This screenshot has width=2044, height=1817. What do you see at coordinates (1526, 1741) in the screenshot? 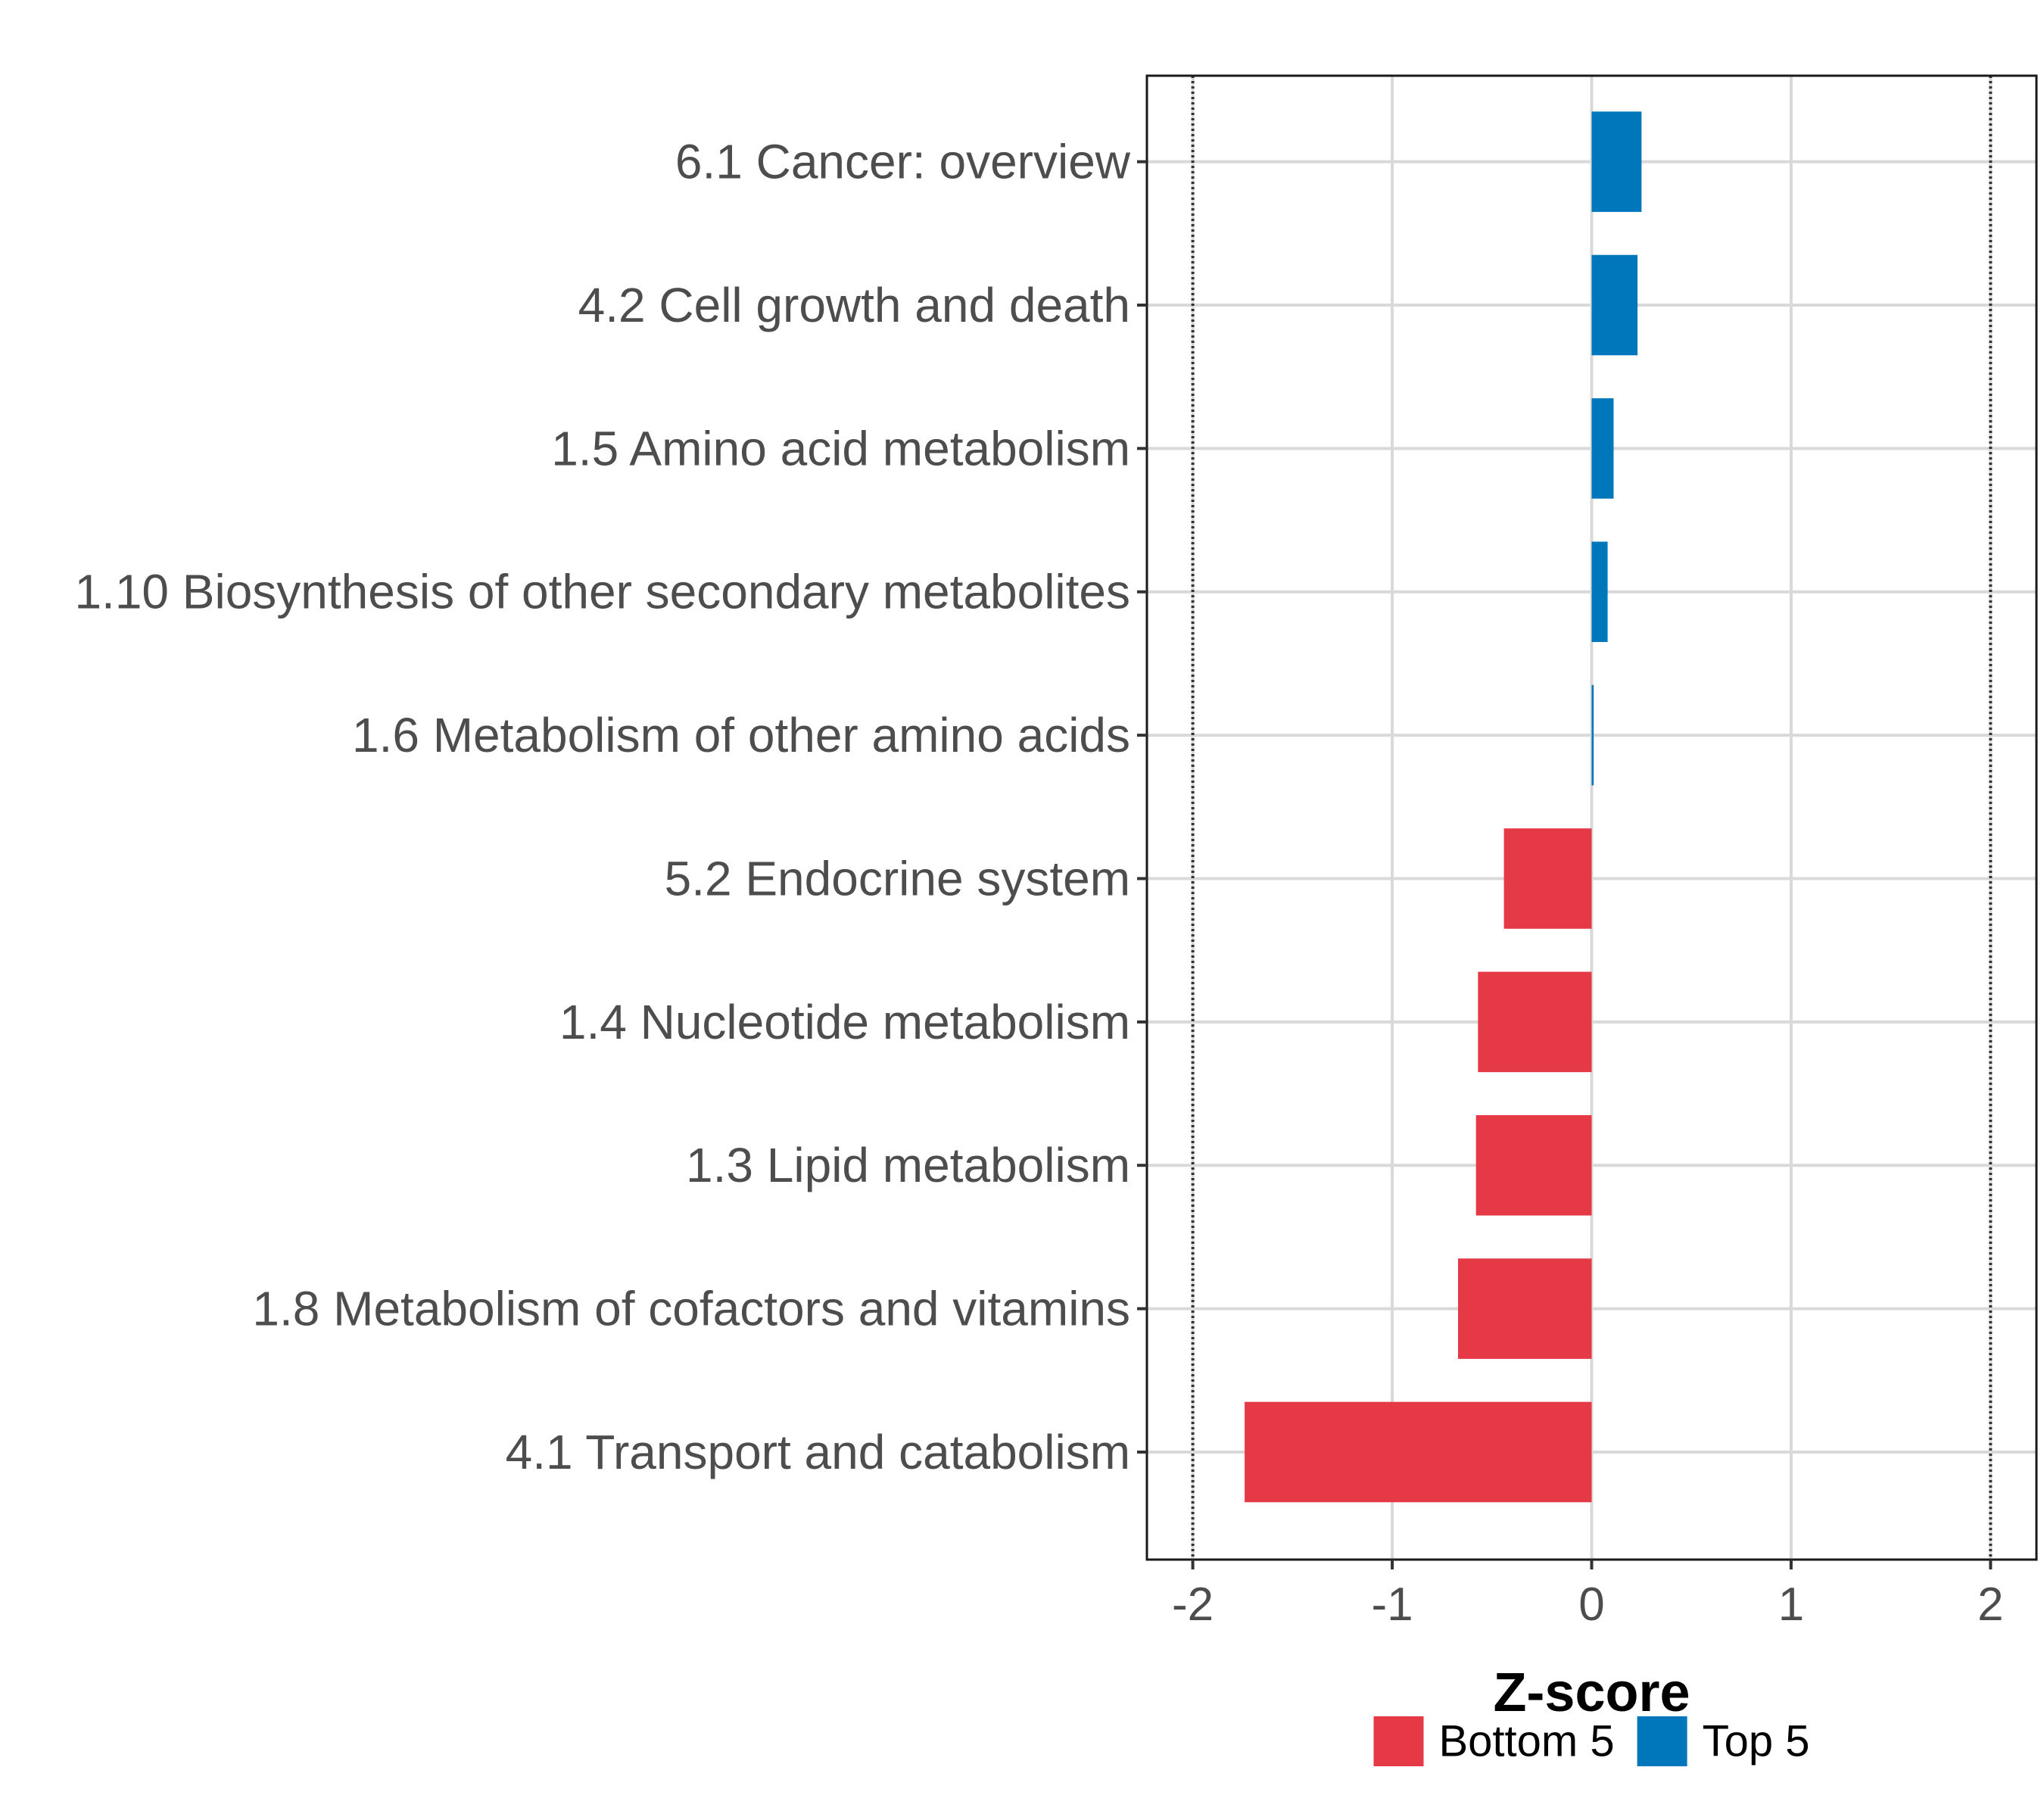
I see `legend-label: Bottom 5` at bounding box center [1526, 1741].